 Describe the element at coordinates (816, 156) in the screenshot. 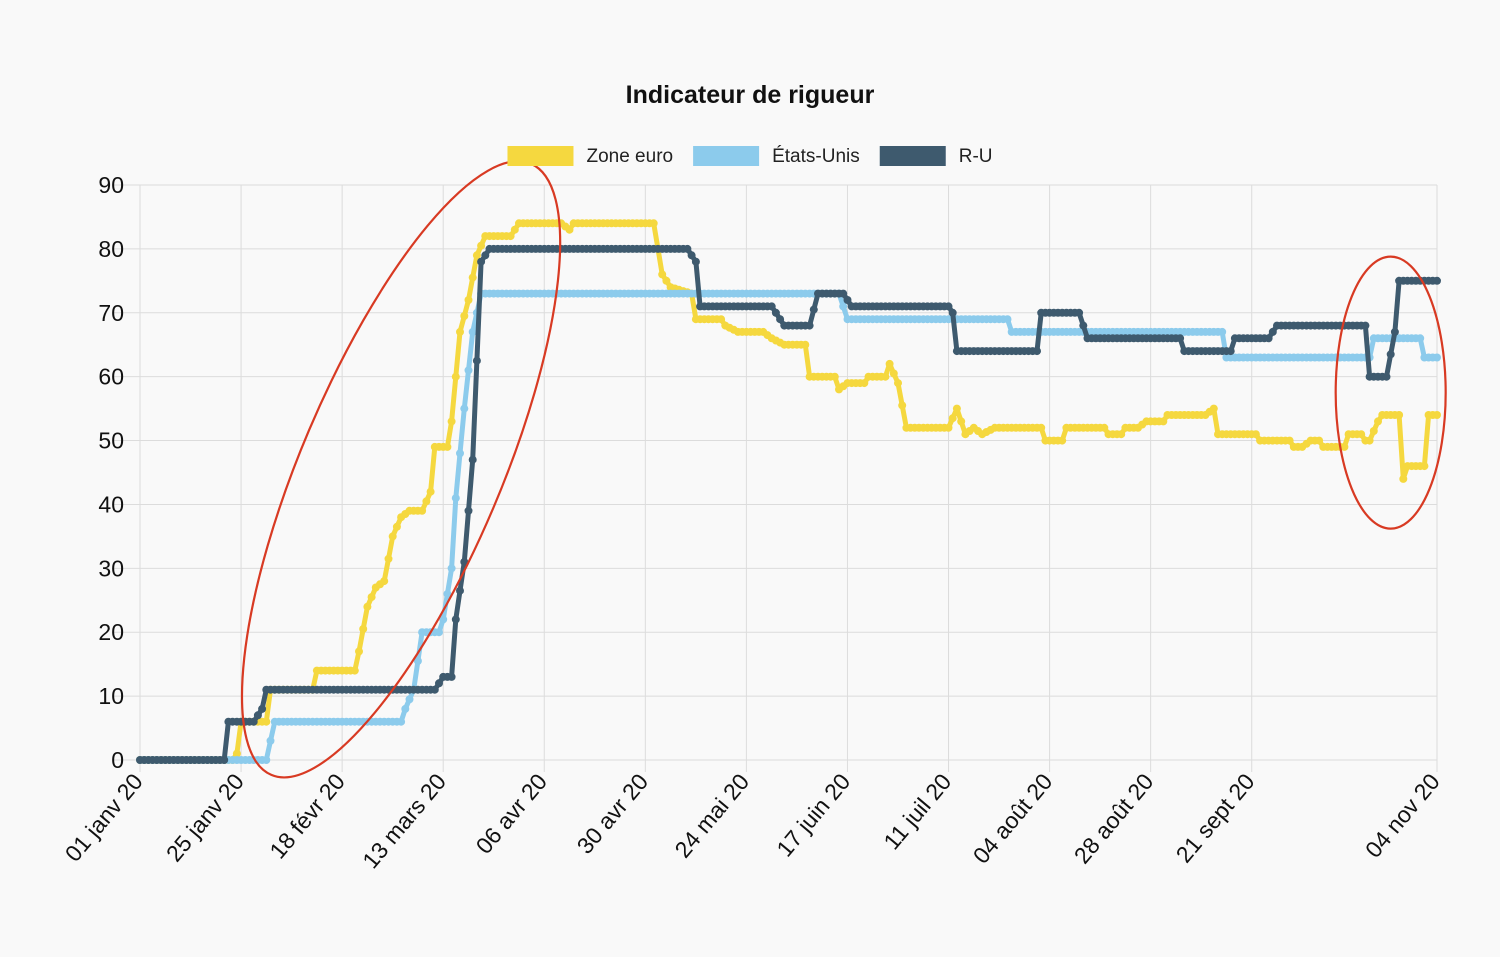

I see `legend-label: États-Unis` at that location.